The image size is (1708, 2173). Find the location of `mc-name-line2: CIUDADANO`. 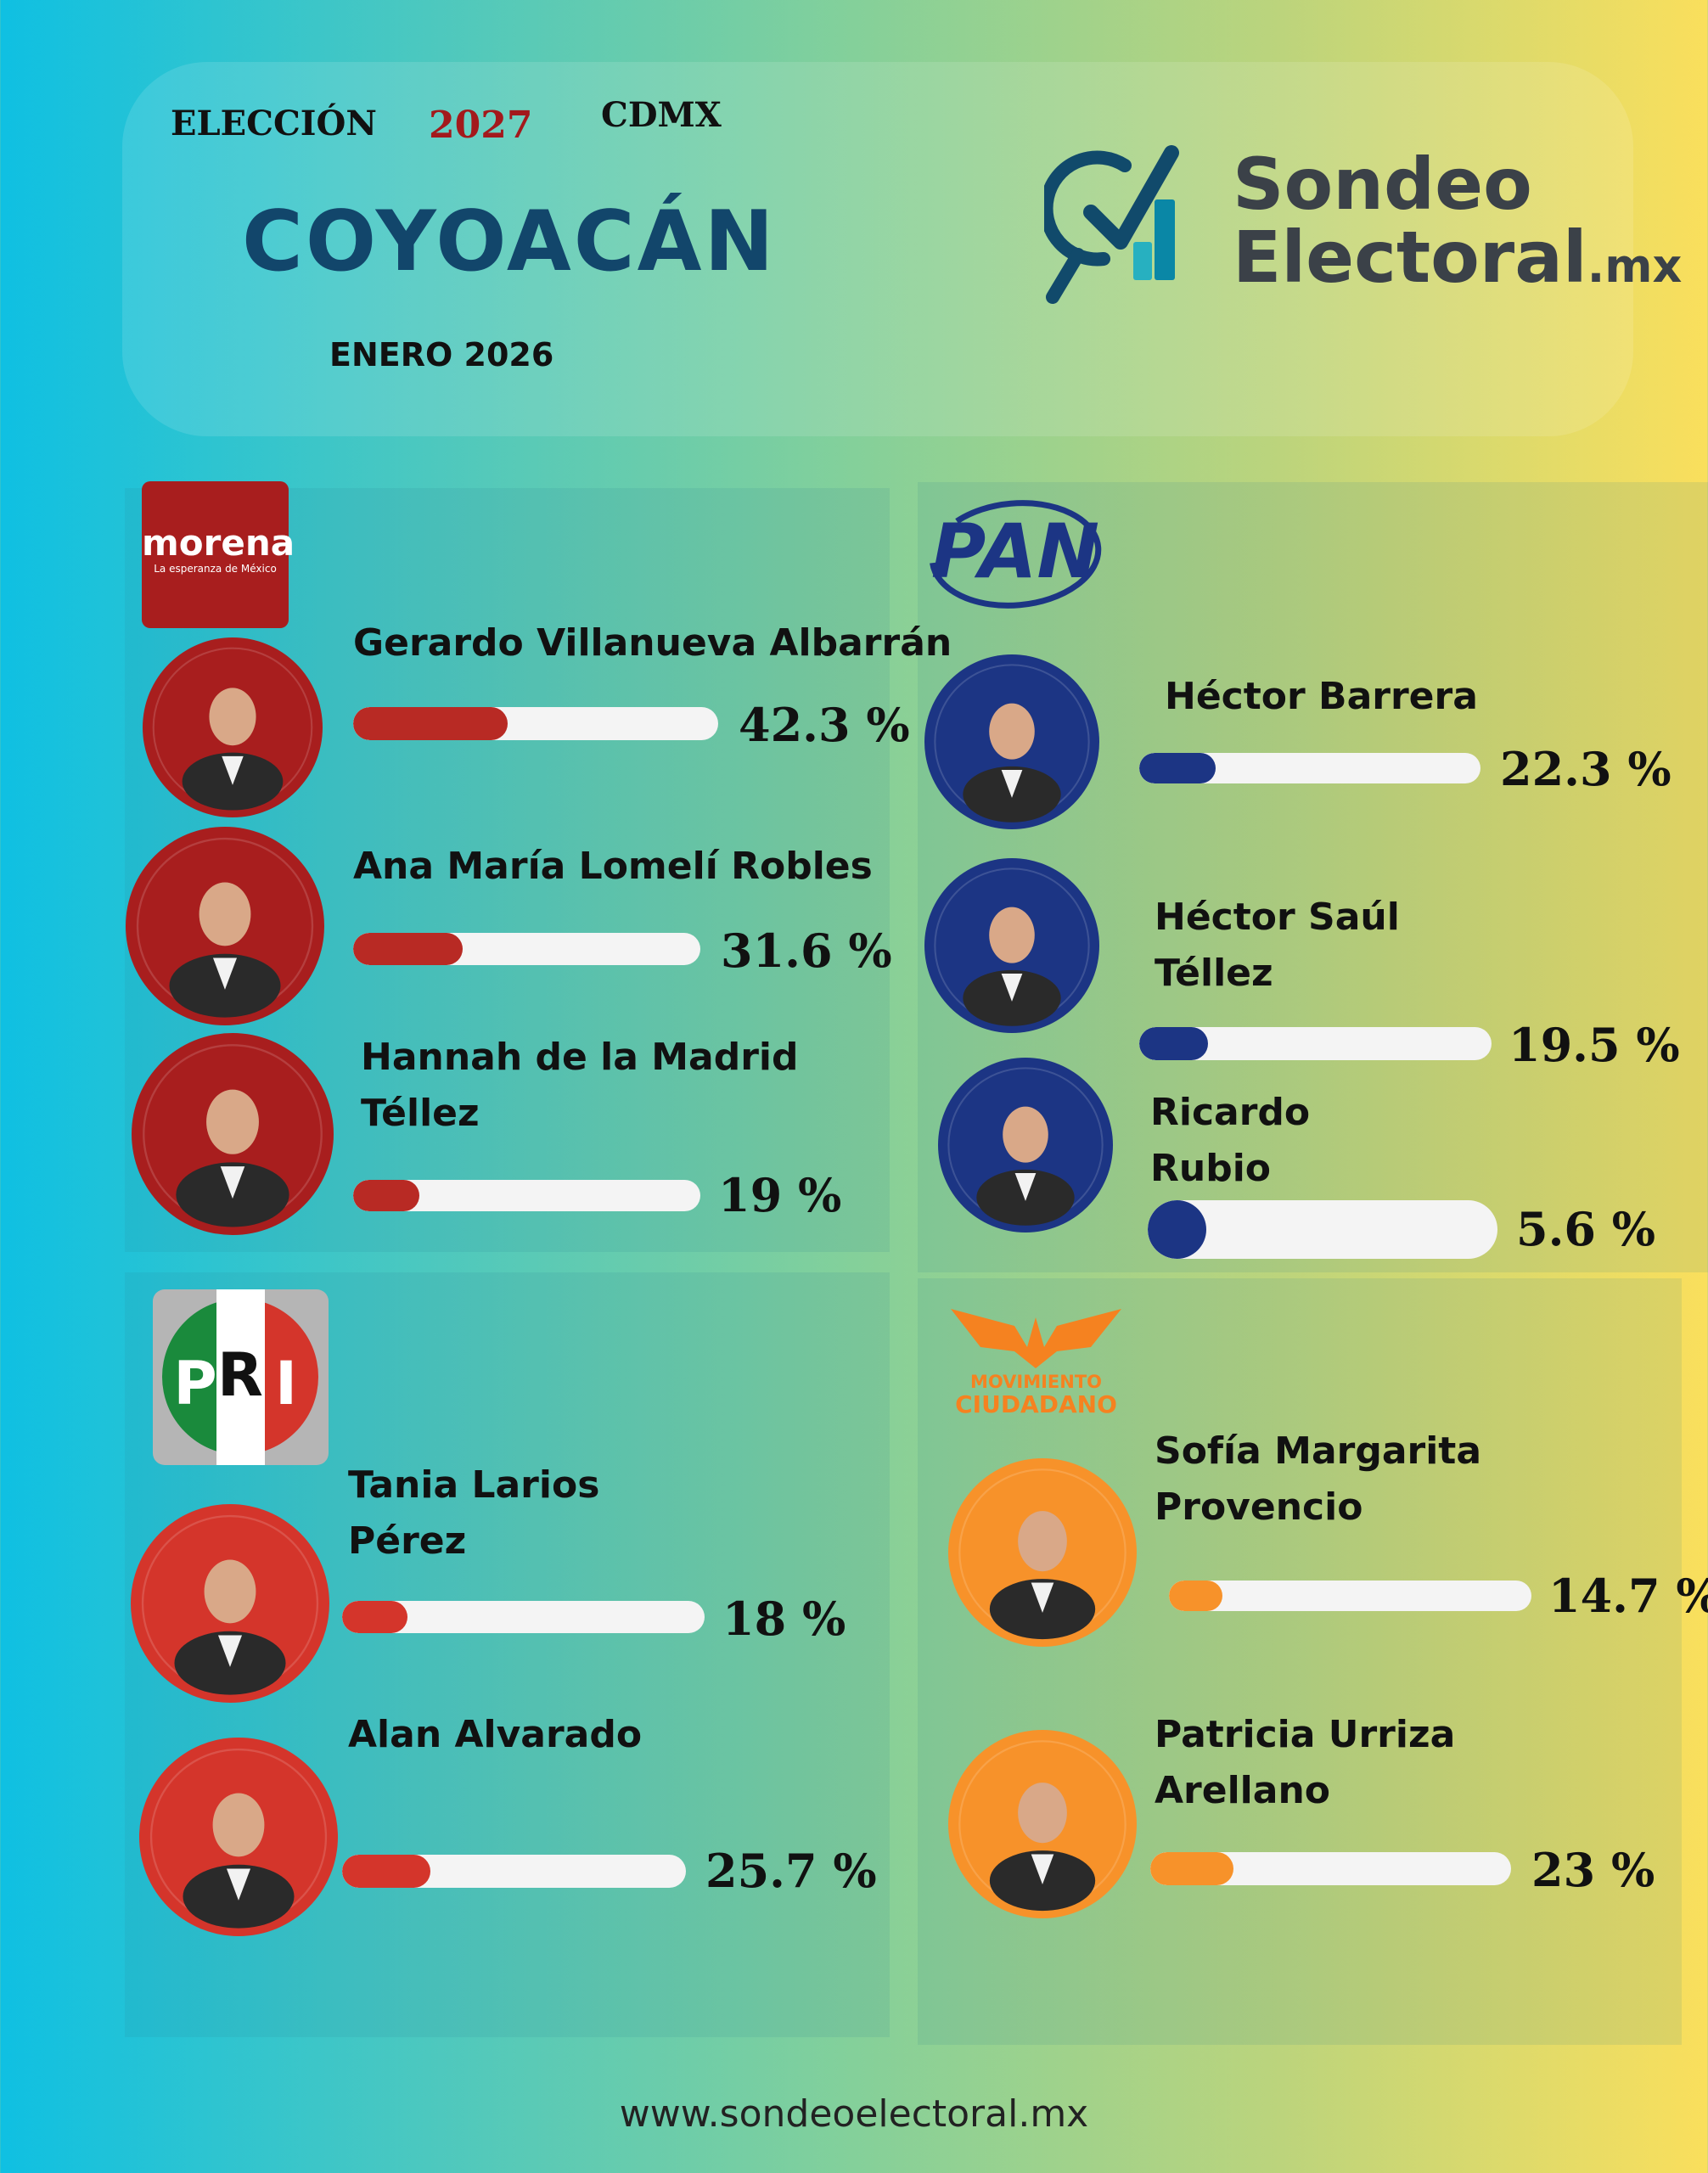

mc-name-line2: CIUDADANO is located at coordinates (1036, 1404).